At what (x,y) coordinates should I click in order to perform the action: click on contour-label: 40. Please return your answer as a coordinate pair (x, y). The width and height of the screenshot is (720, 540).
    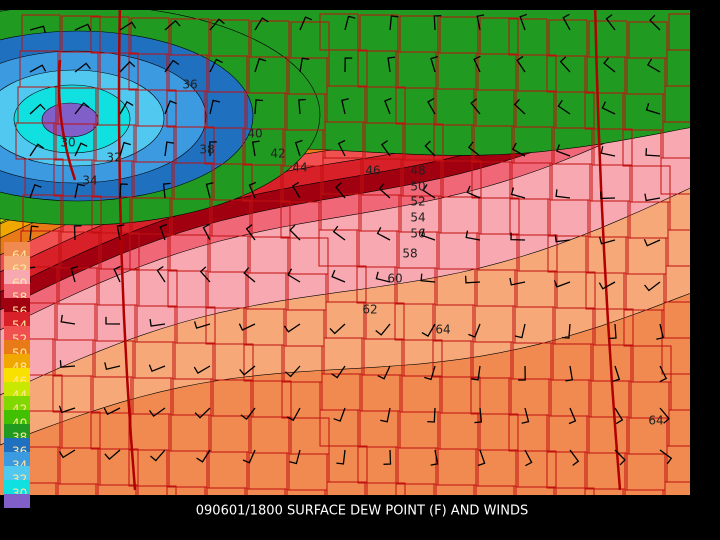
    Looking at the image, I should click on (254, 134).